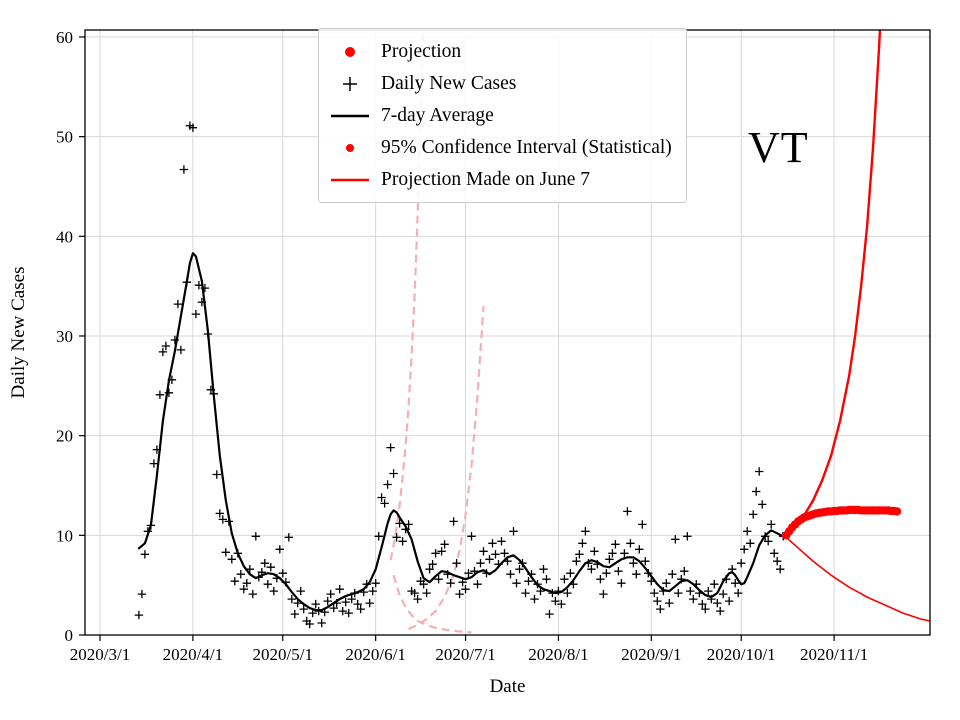  I want to click on x-tick-label: 2020/5/1, so click(283, 654).